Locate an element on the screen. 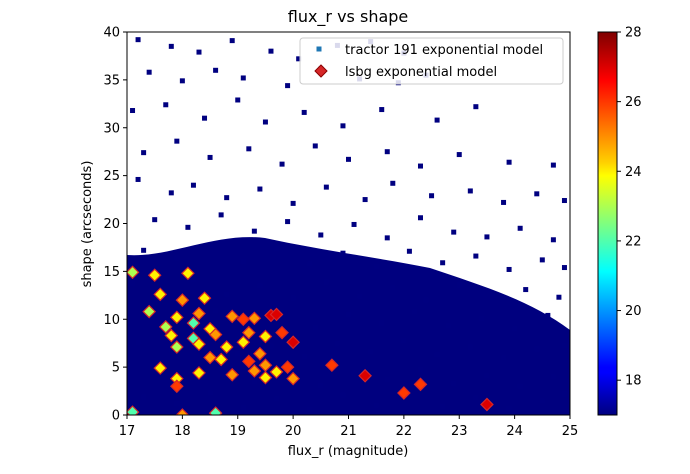 The image size is (690, 474). x-tick-label: 23 is located at coordinates (459, 431).